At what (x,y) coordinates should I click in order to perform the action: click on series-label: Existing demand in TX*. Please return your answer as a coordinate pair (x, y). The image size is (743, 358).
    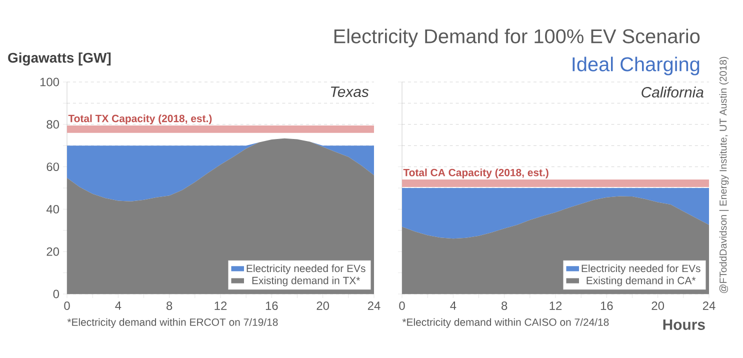
    Looking at the image, I should click on (306, 281).